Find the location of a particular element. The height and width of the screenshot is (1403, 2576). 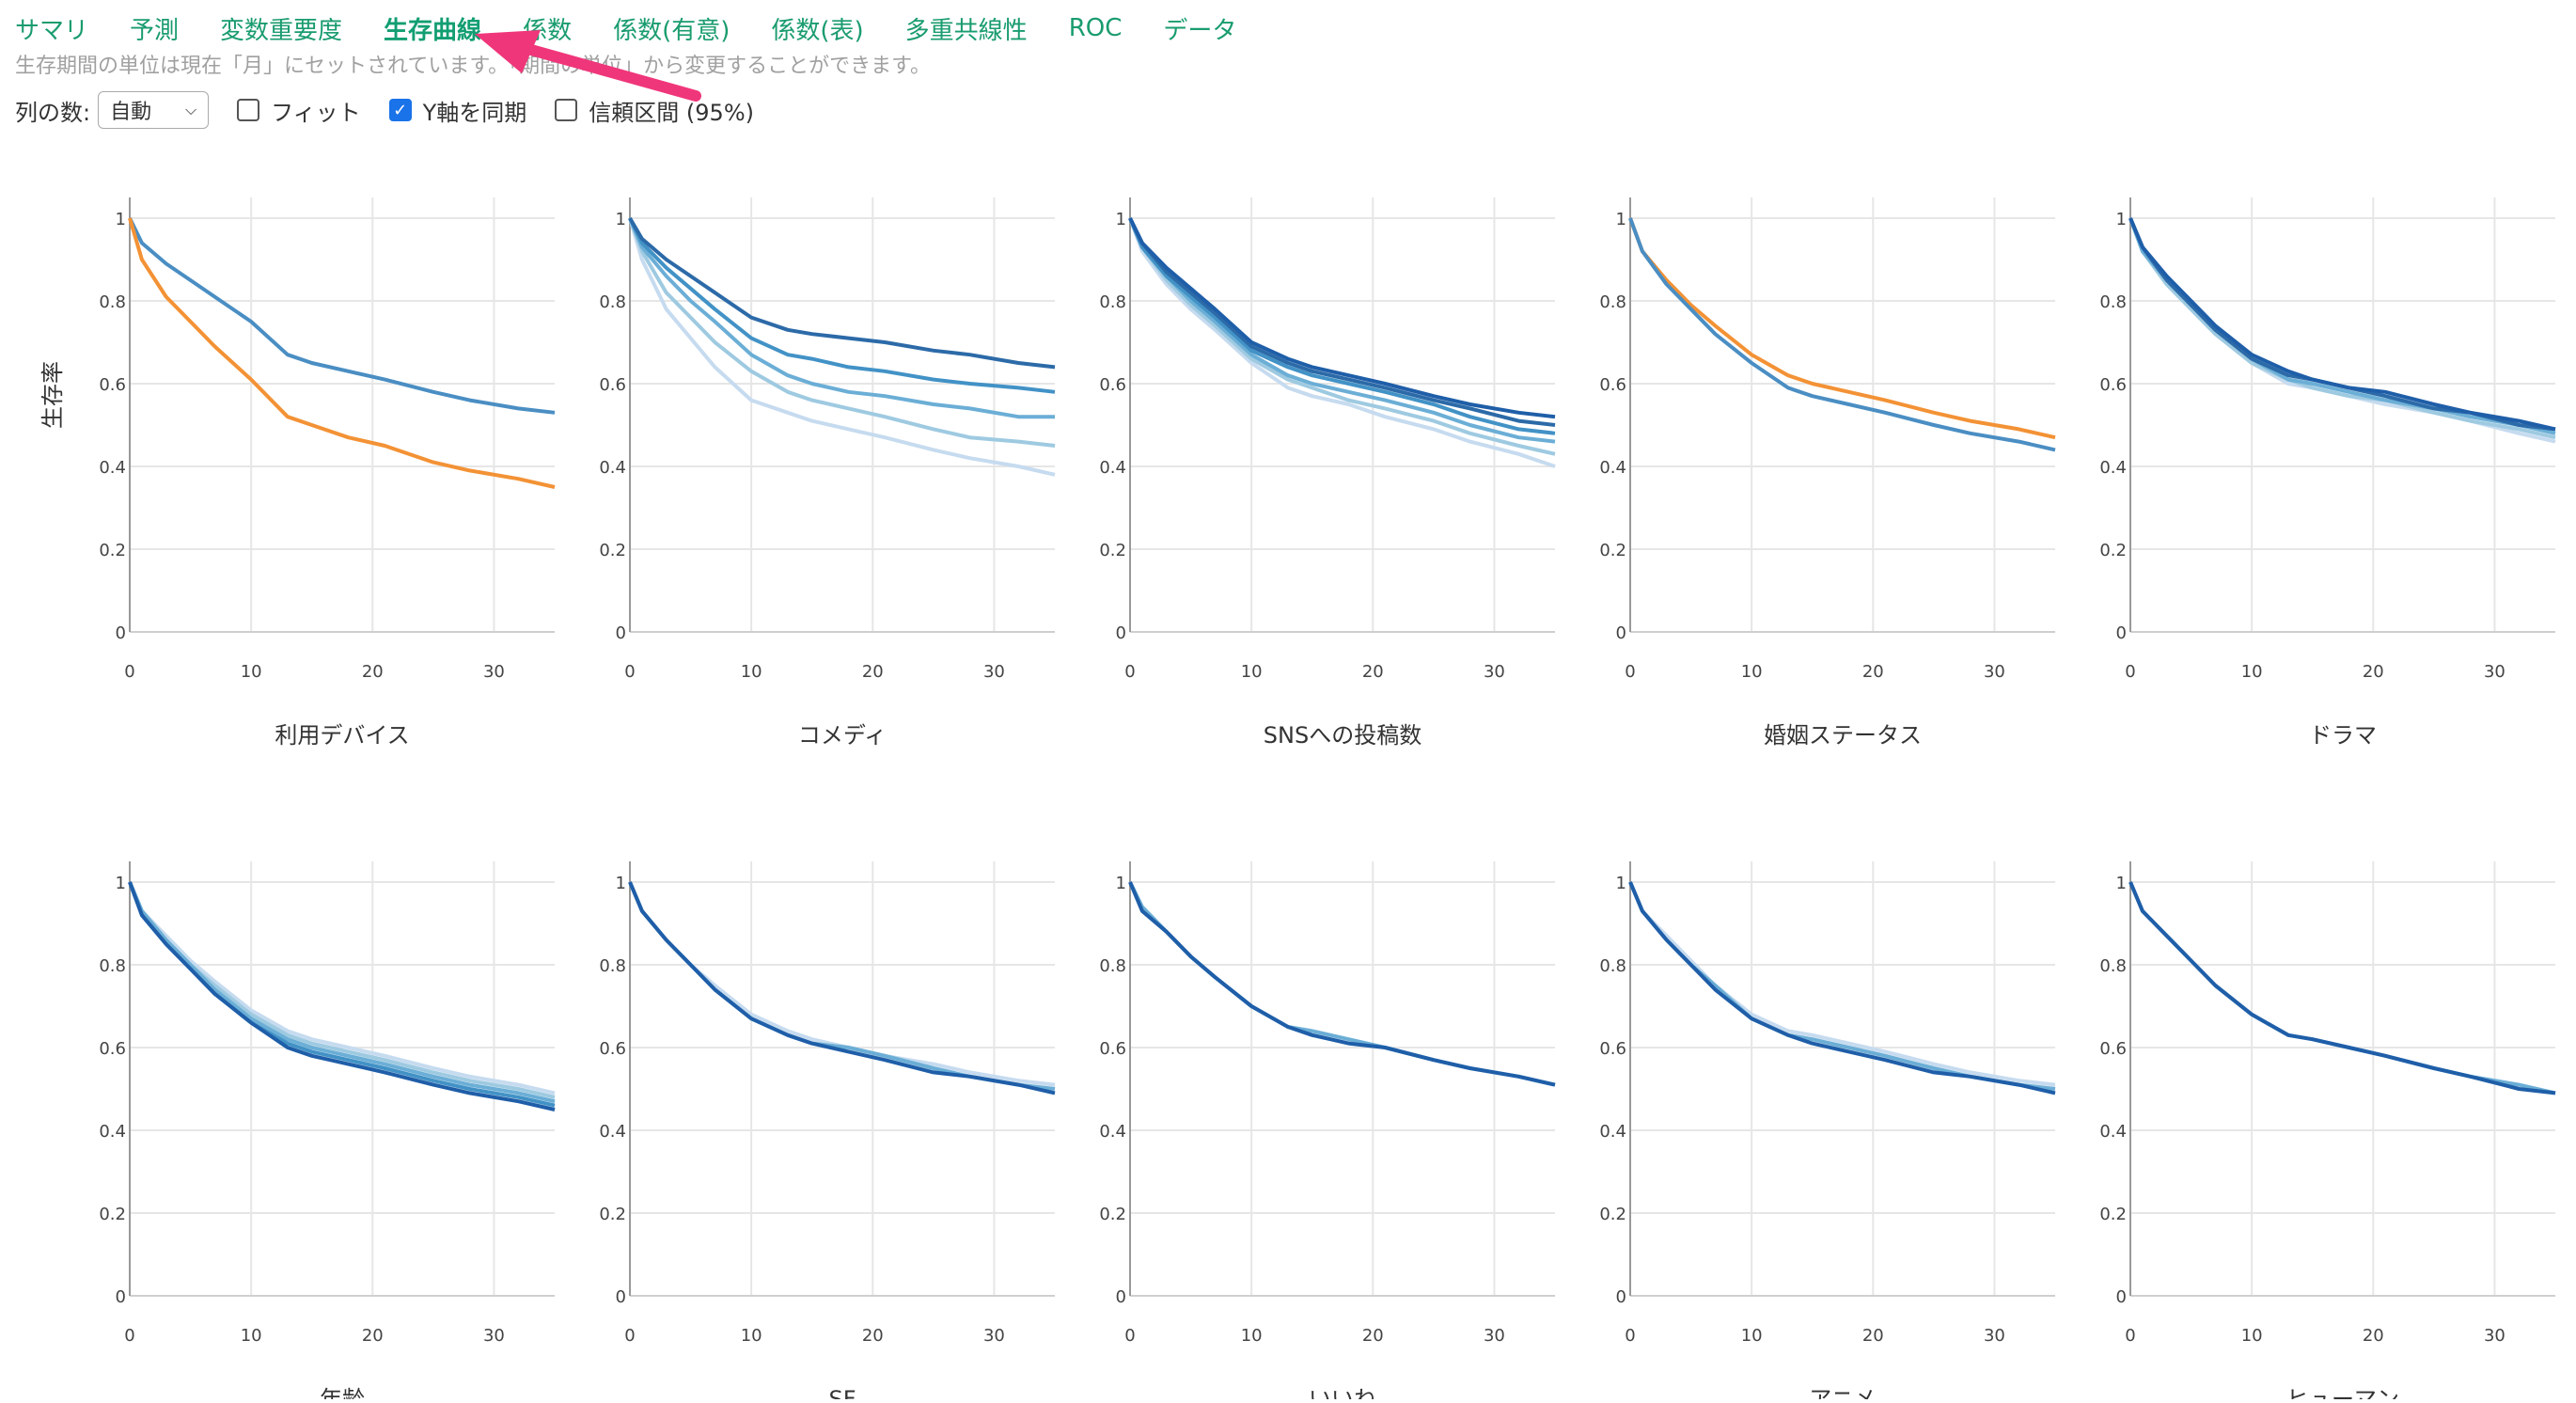

fit-checkbox is located at coordinates (249, 110).